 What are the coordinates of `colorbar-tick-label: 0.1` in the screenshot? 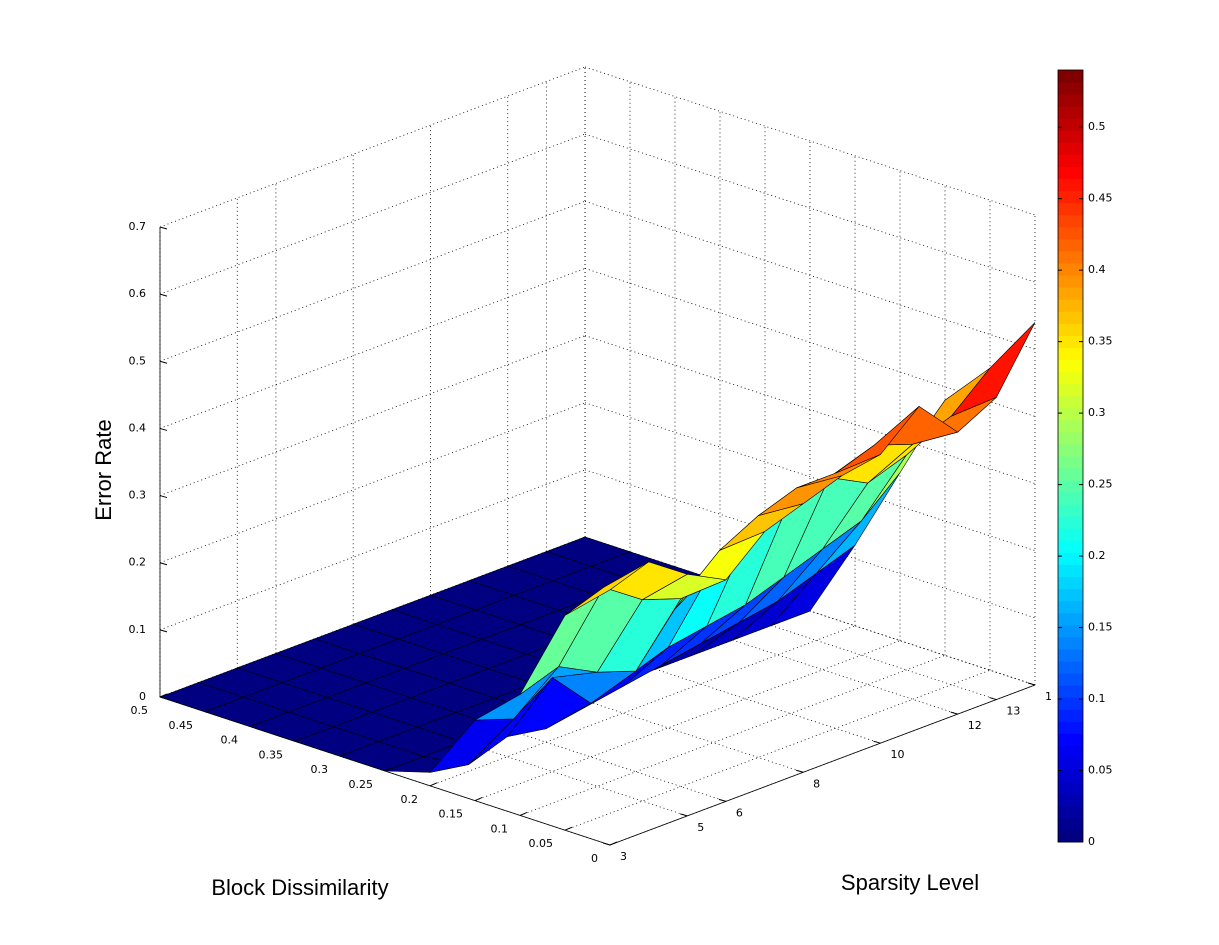 It's located at (1097, 698).